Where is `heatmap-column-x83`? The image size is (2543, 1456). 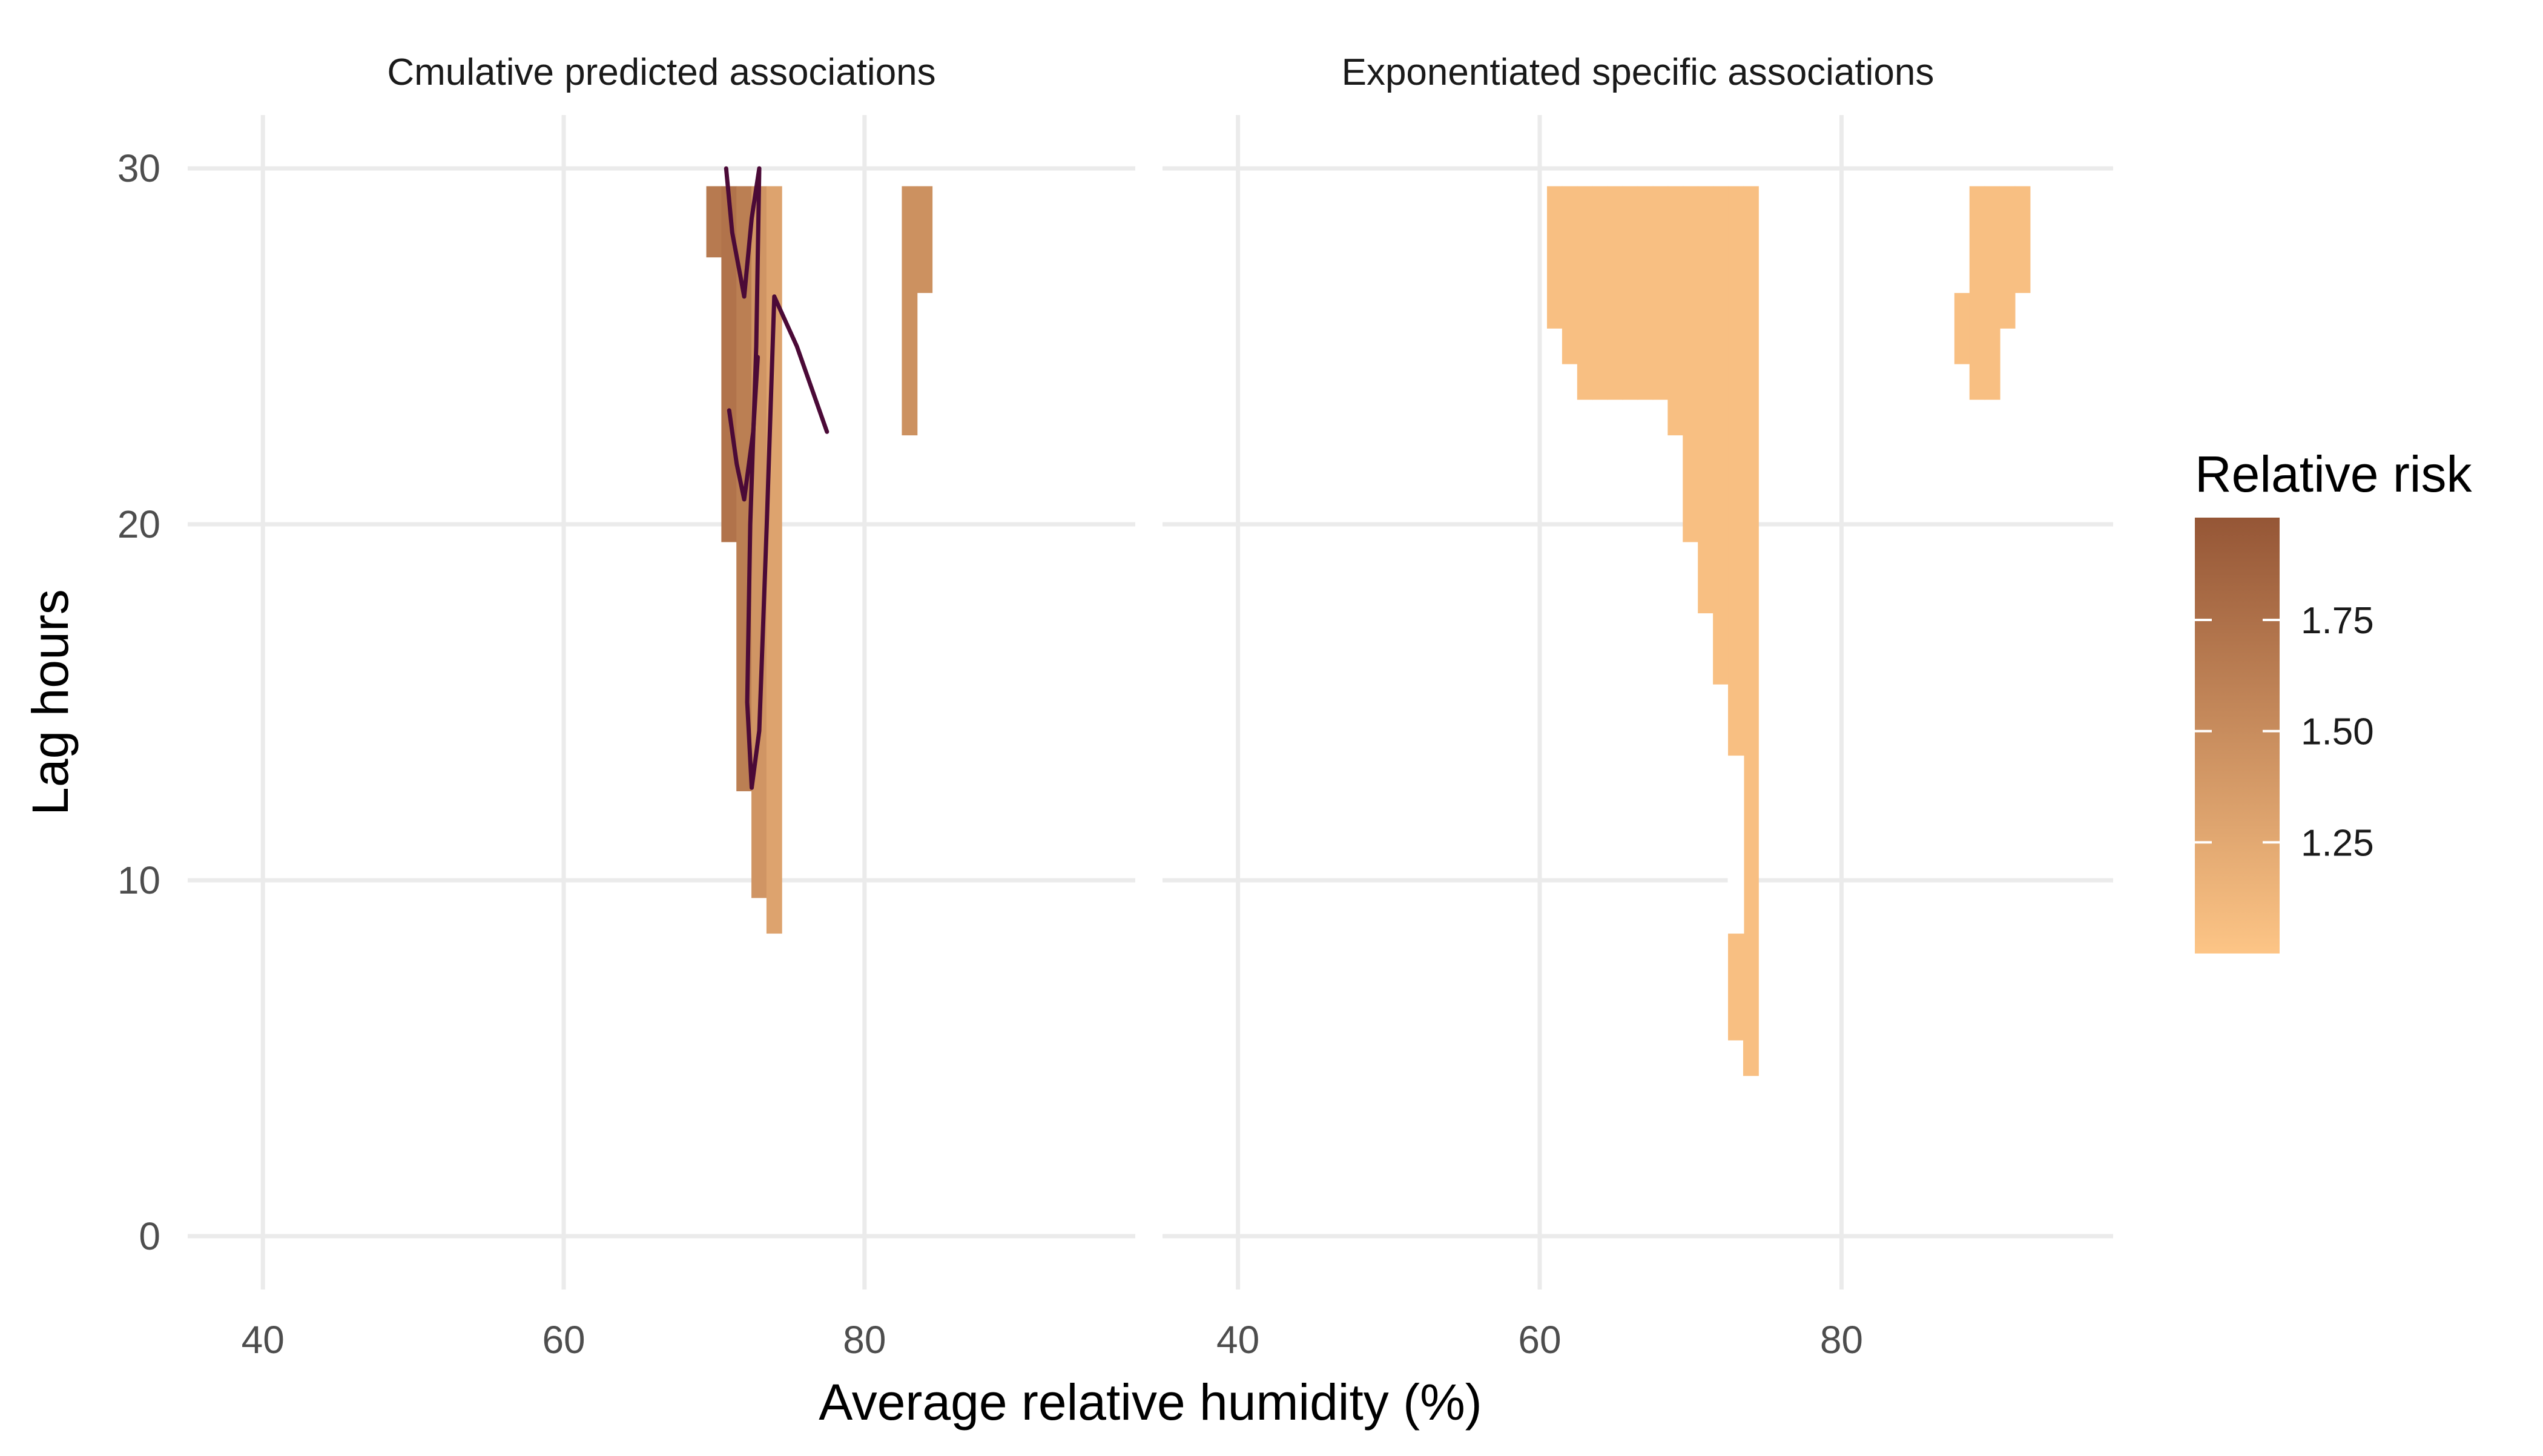
heatmap-column-x83 is located at coordinates (910, 311).